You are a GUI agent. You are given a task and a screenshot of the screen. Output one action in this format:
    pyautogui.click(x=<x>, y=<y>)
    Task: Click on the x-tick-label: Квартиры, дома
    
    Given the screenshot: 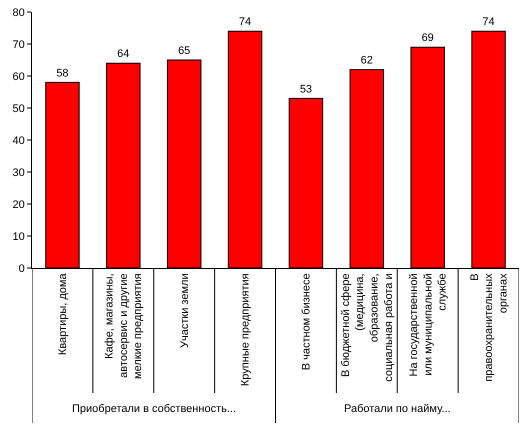 What is the action you would take?
    pyautogui.click(x=63, y=314)
    